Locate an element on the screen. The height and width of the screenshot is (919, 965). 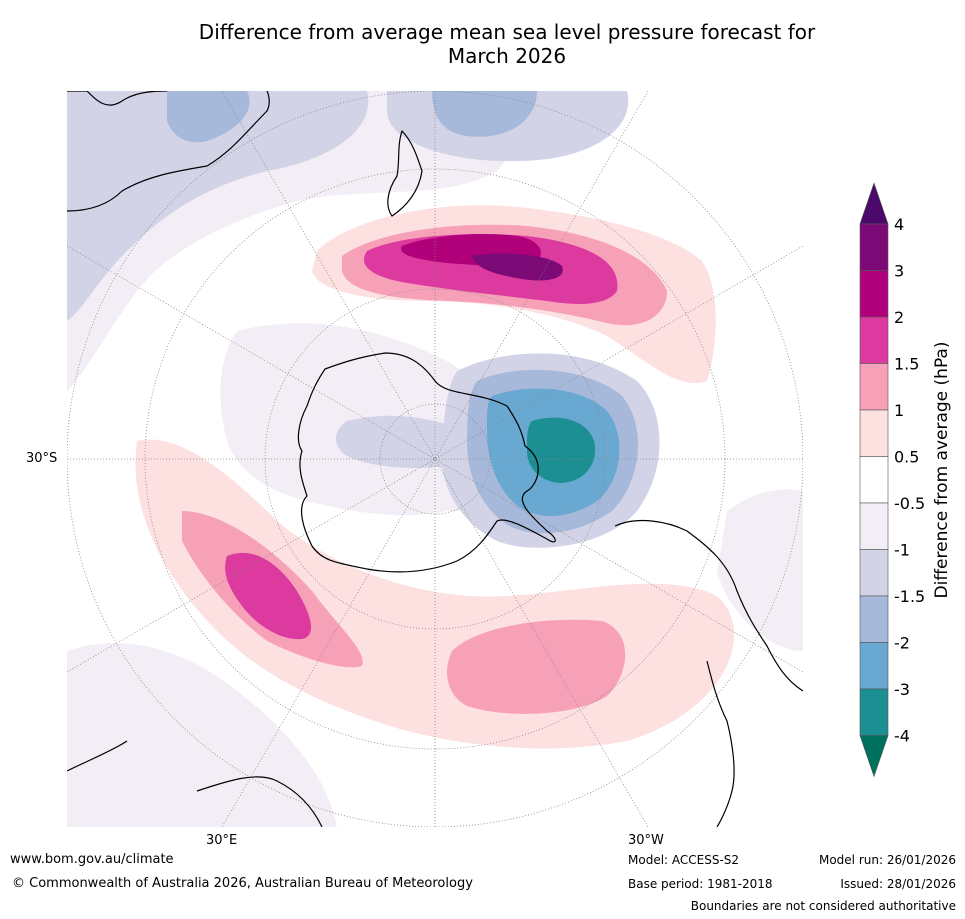
colorbar-bin-bottom-extend is located at coordinates (874, 756).